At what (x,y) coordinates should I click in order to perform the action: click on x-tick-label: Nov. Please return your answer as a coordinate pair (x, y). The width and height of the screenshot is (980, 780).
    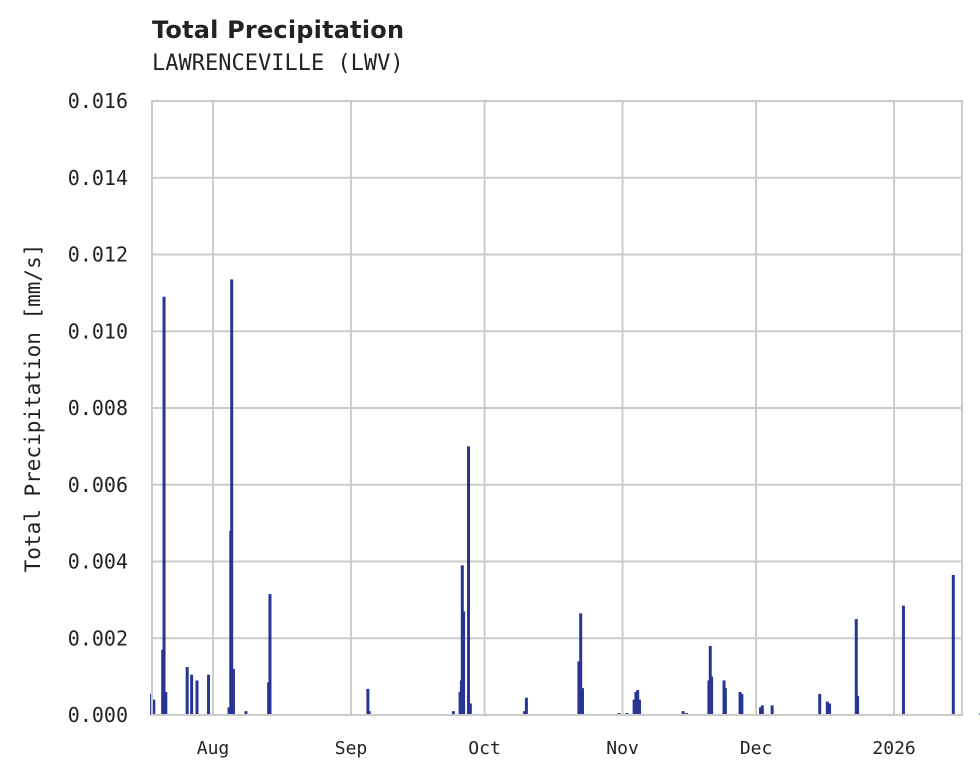
    Looking at the image, I should click on (622, 748).